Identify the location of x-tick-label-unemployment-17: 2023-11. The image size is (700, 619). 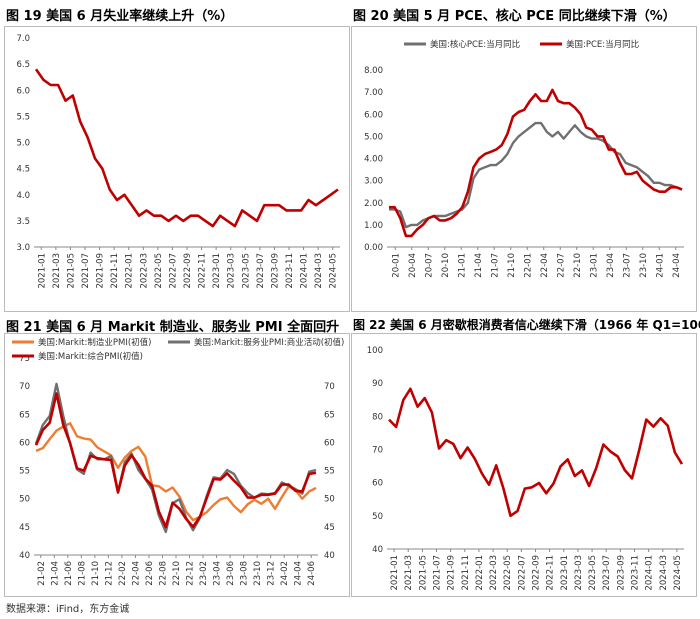
(290, 271).